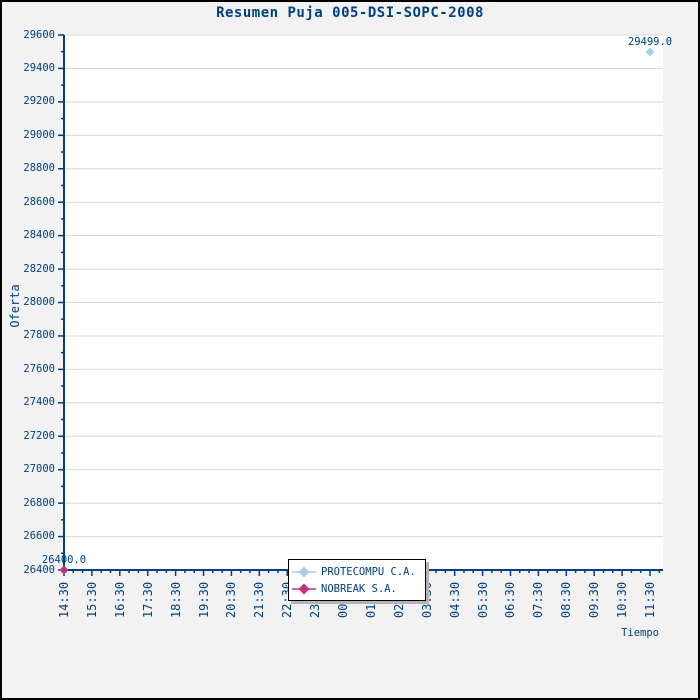 Image resolution: width=700 pixels, height=700 pixels. What do you see at coordinates (39, 268) in the screenshot?
I see `y-tick-label: 28200` at bounding box center [39, 268].